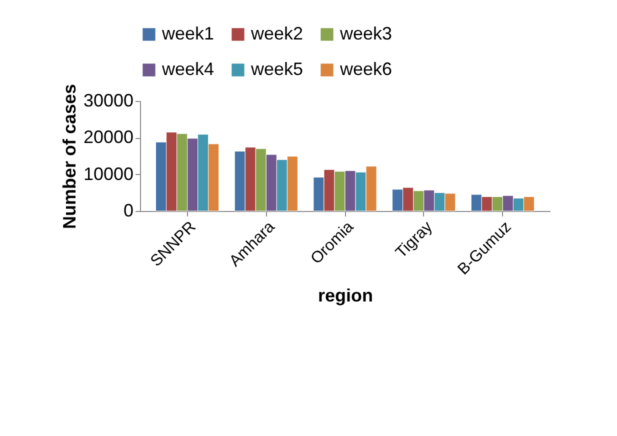 The image size is (617, 436). Describe the element at coordinates (277, 69) in the screenshot. I see `legend-label: week5` at that location.